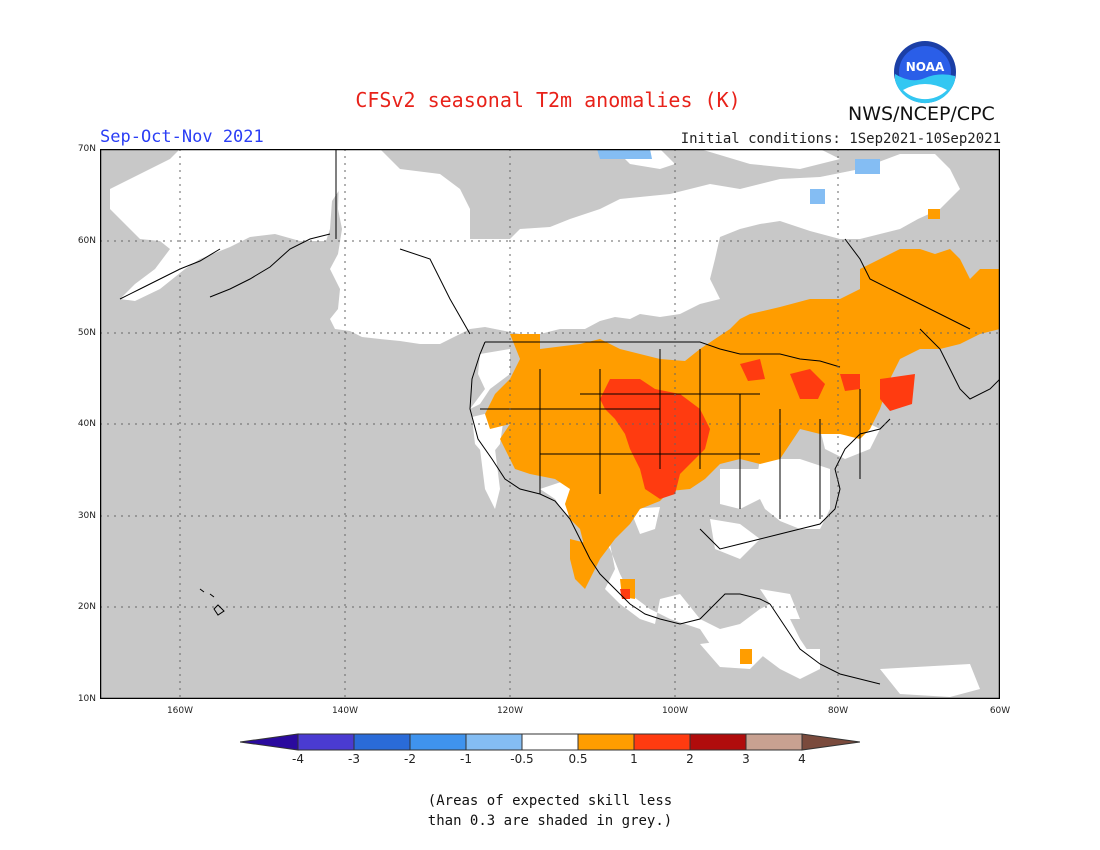 This screenshot has width=1100, height=850. What do you see at coordinates (925, 67) in the screenshot?
I see `logo-text: NOAA` at bounding box center [925, 67].